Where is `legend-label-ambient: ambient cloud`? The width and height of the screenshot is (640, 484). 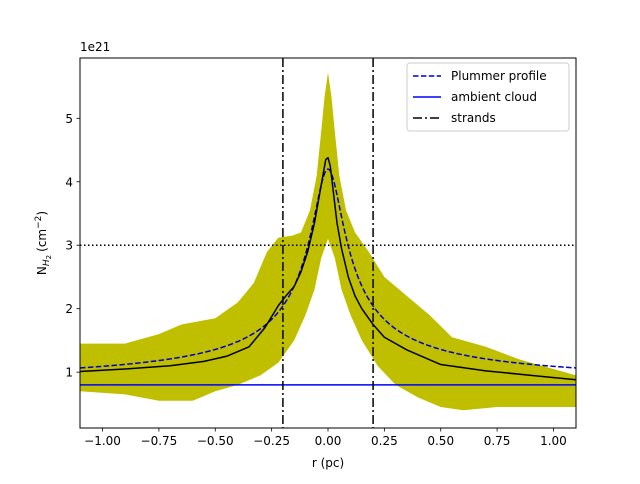 legend-label-ambient: ambient cloud is located at coordinates (494, 97).